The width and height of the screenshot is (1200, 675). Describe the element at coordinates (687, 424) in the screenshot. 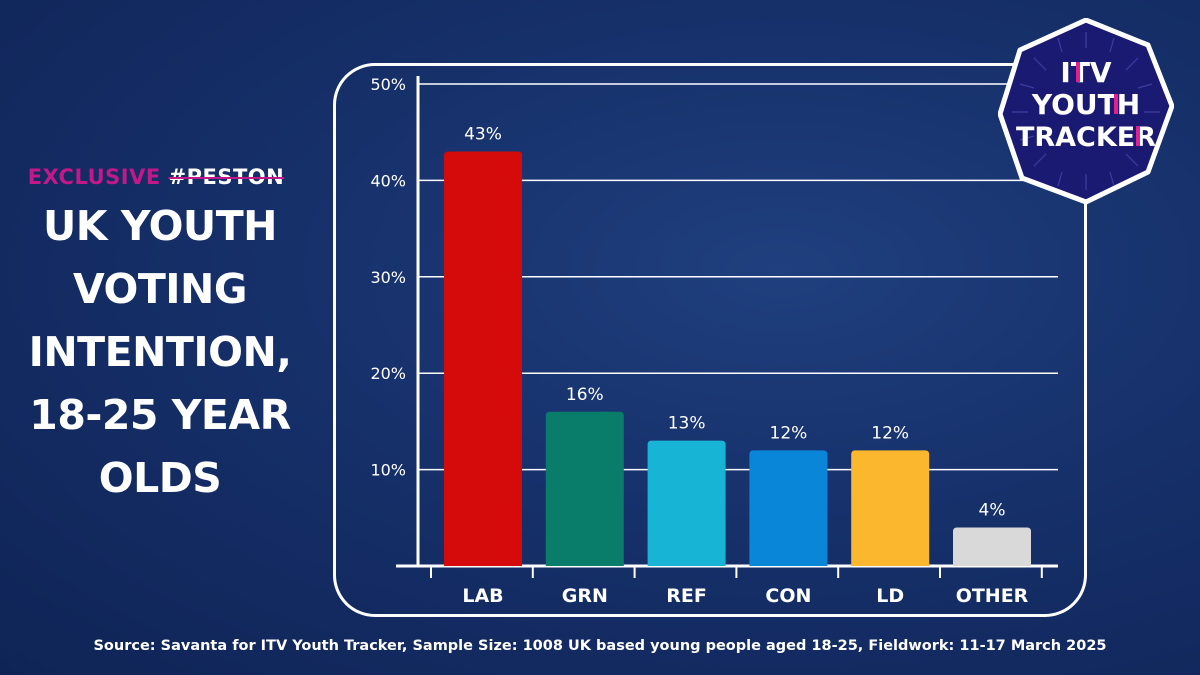

I see `data-label: 13%` at that location.